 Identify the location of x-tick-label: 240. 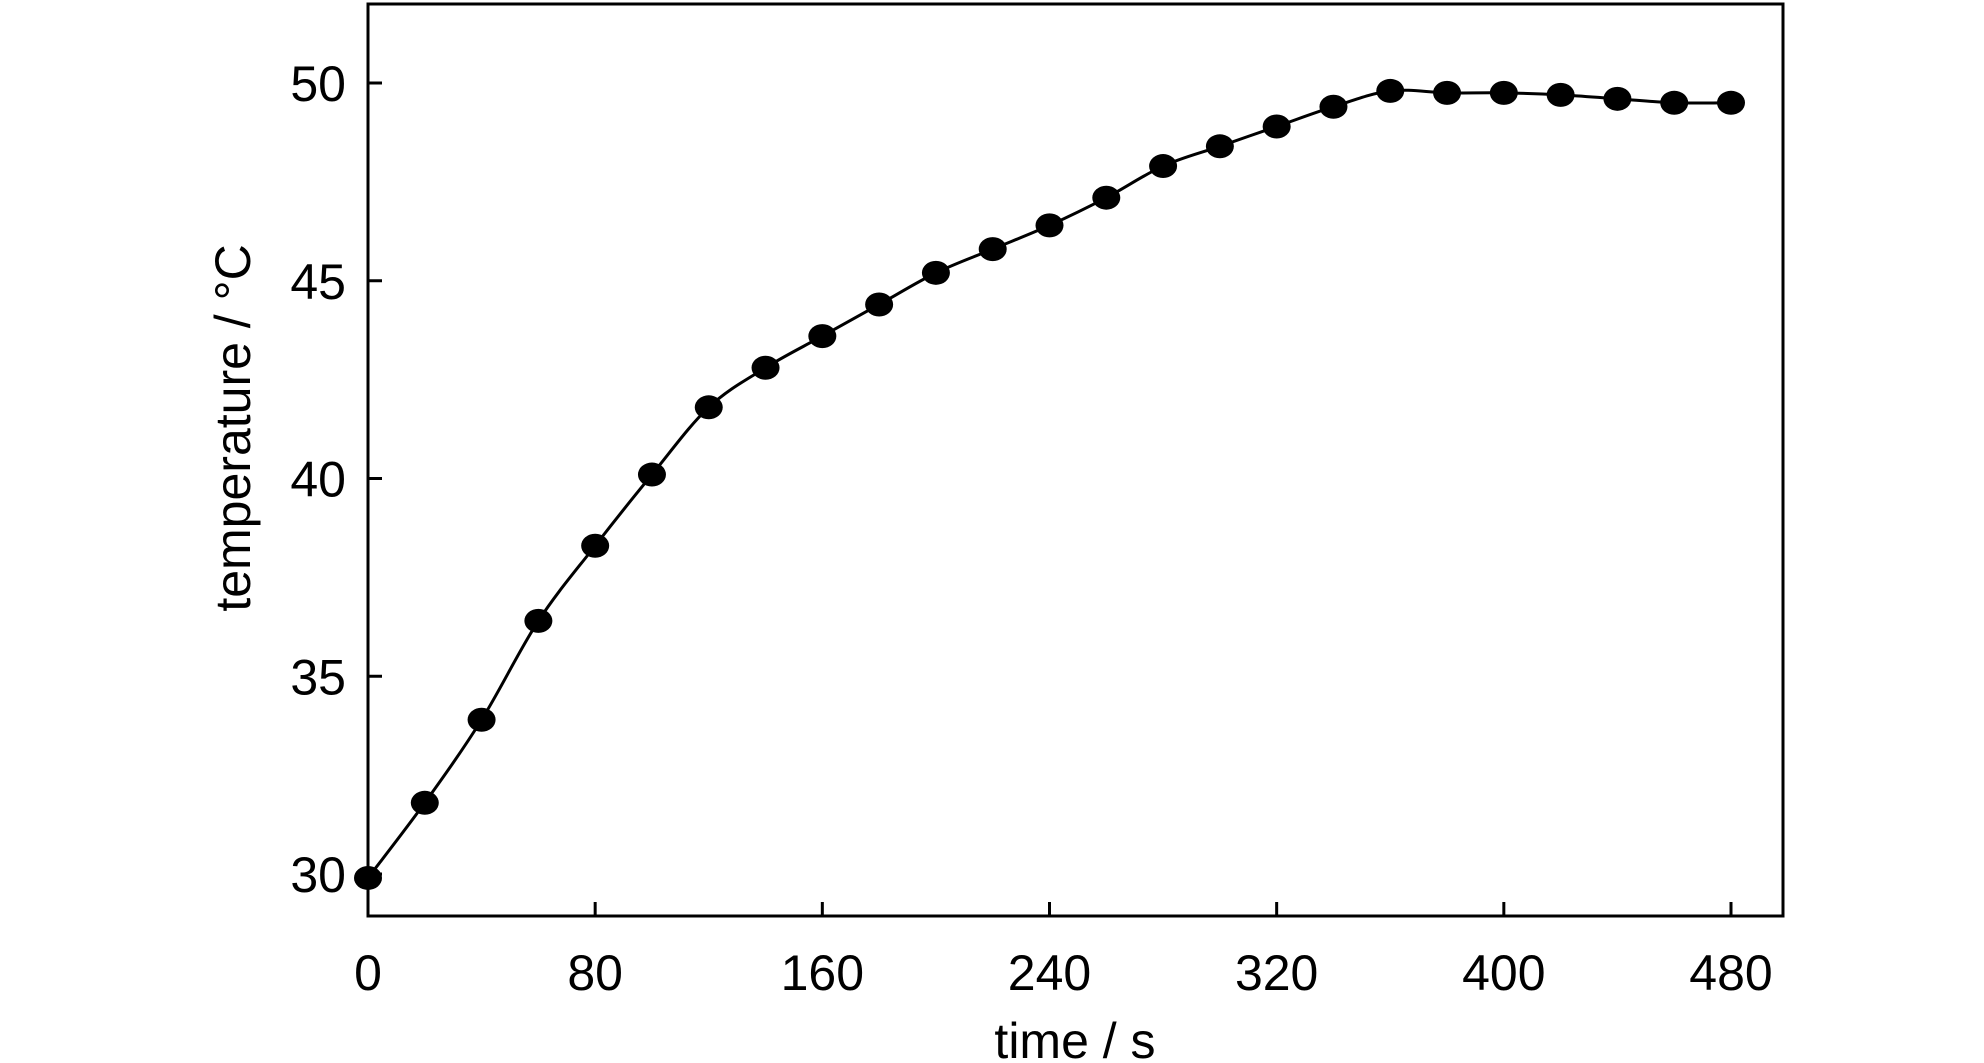
(1049, 973).